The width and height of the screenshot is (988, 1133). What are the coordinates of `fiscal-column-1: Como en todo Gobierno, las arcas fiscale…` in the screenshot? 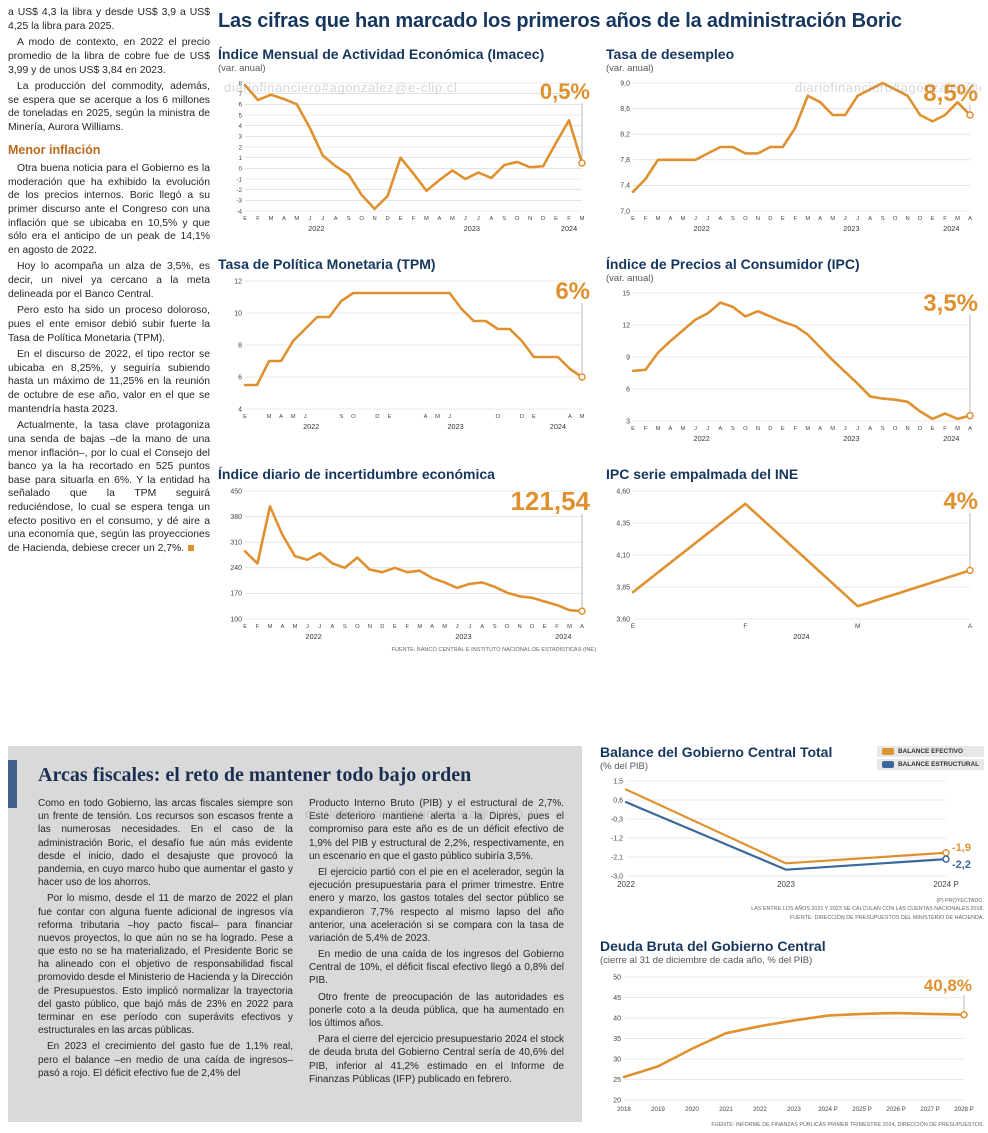 It's located at (165, 943).